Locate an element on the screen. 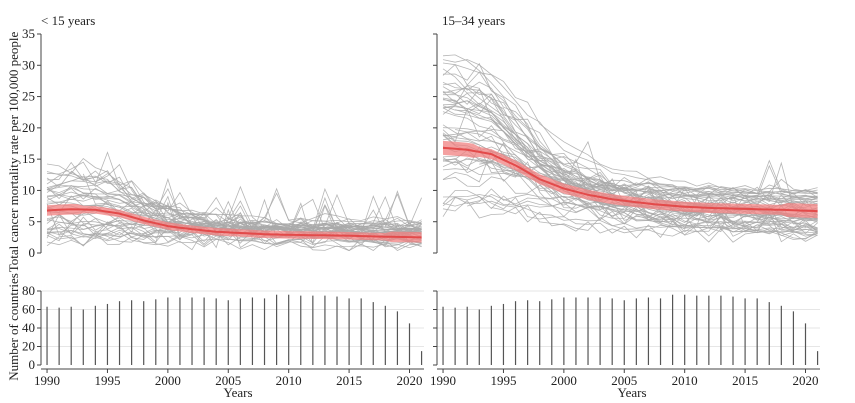 The height and width of the screenshot is (403, 855). y-tick-label: 10 is located at coordinates (28, 189).